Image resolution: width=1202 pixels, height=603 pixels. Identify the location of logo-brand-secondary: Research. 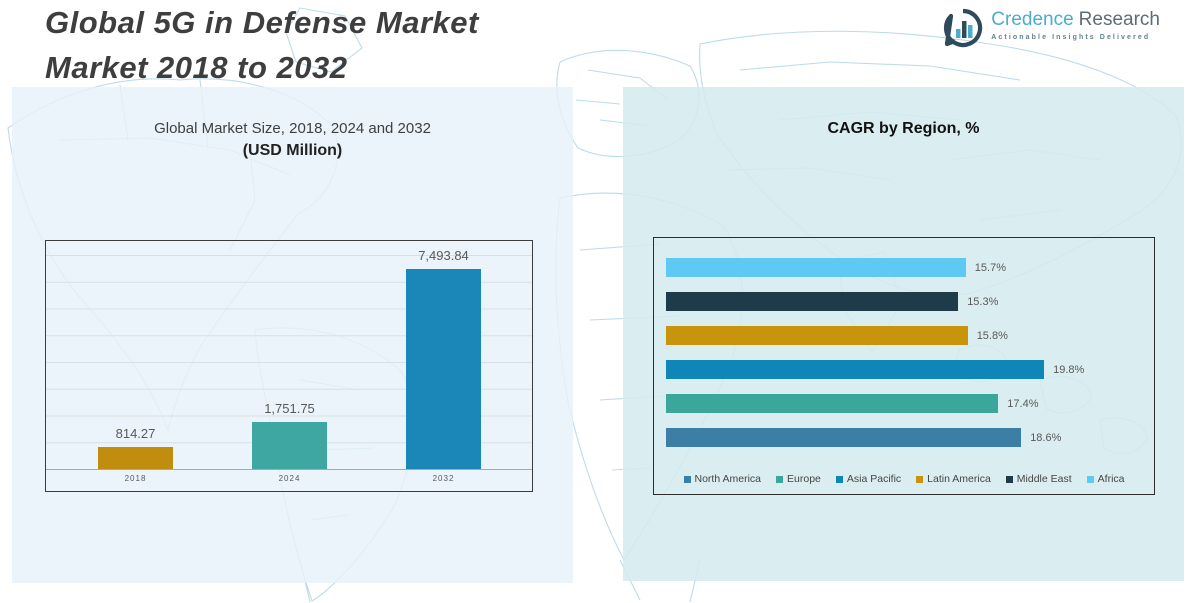
(1119, 19).